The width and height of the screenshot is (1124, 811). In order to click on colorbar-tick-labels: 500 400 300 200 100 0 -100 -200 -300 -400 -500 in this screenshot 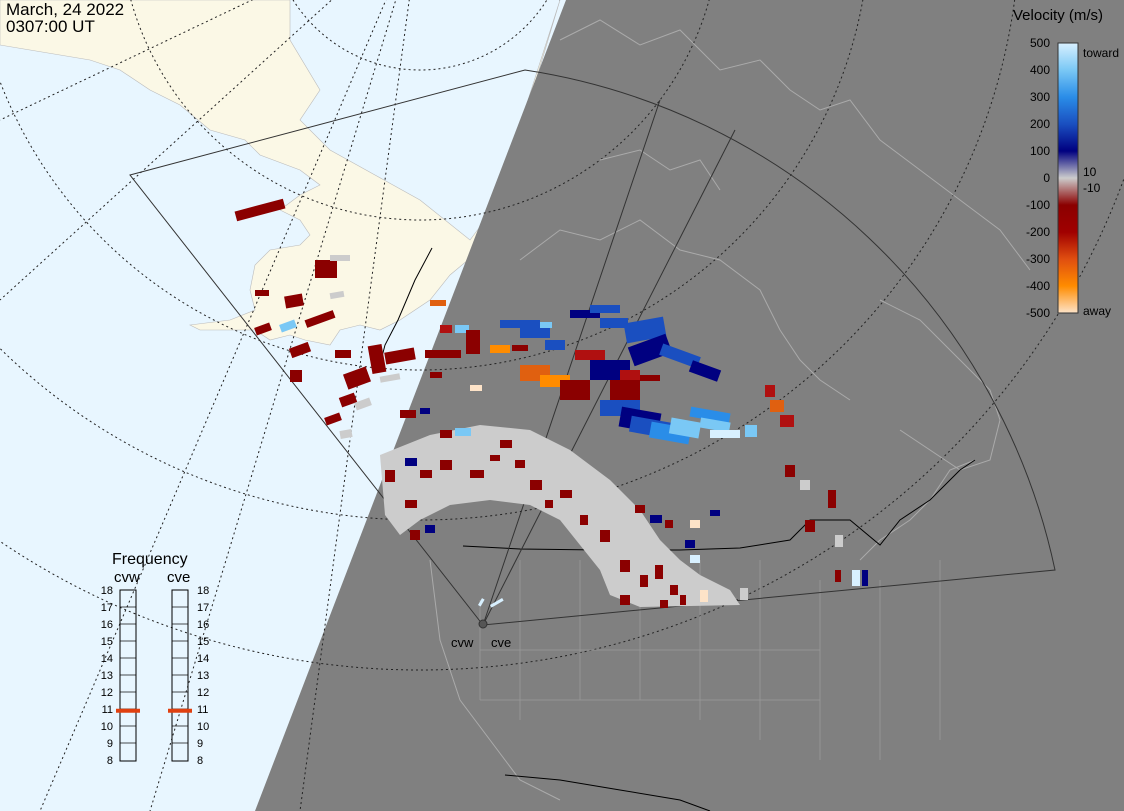, I will do `click(1038, 178)`.